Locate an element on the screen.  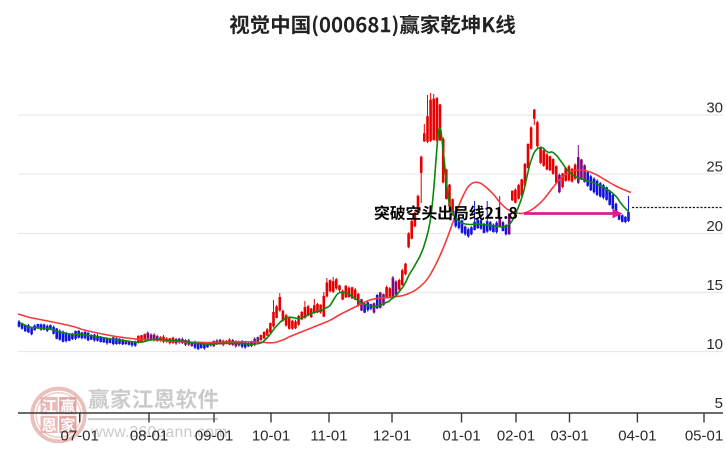
svg-text: 5 is located at coordinates (719, 403).